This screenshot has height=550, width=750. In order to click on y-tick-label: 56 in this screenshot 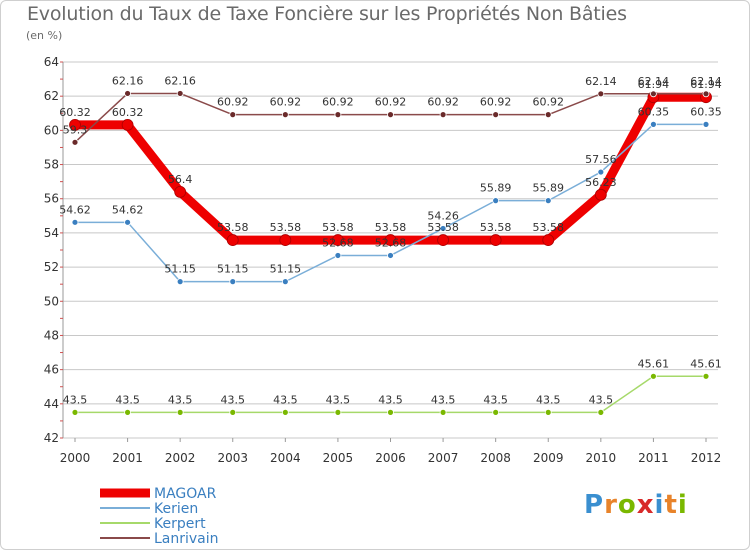, I will do `click(51, 199)`.